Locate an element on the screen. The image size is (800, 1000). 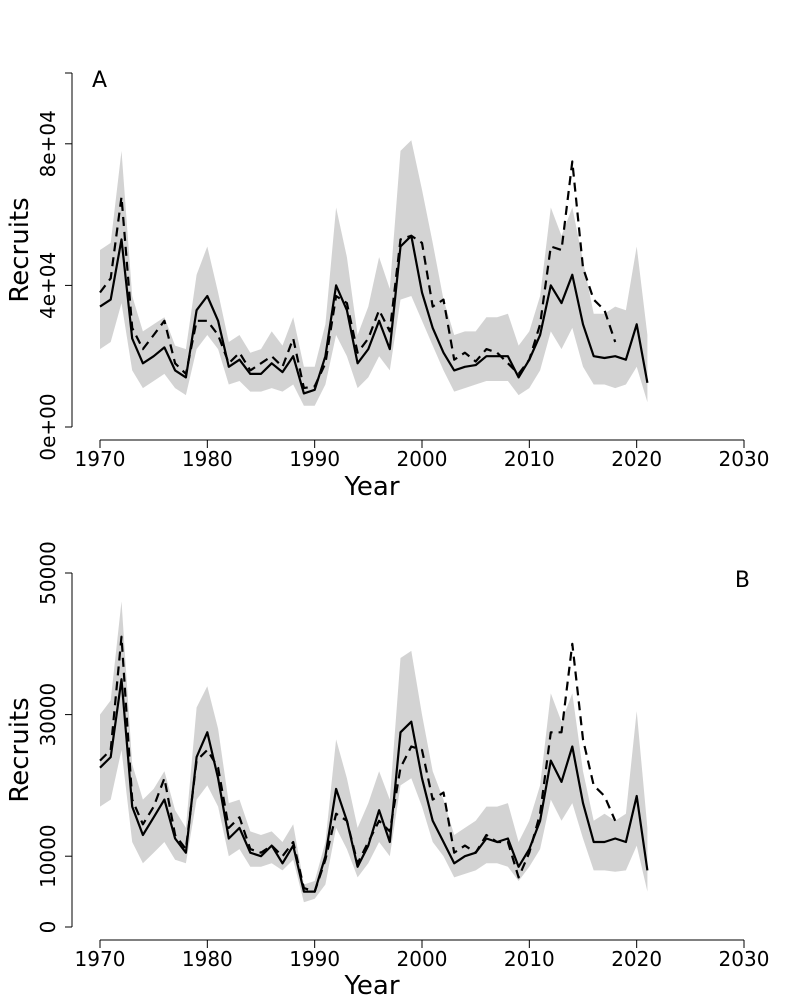
y-tick-label: 4e+04 is located at coordinates (48, 285).